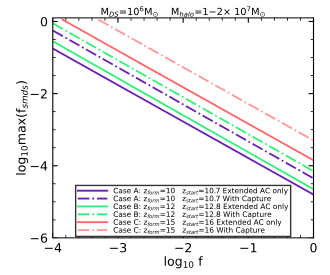 The width and height of the screenshot is (330, 275). Describe the element at coordinates (183, 11) in the screenshot. I see `chart-title: M$_{DS}$=10$^{6}$M$_{⊙}$ M$_{halo}$=1−2× 10$^{7}$M$_{⊙}$` at that location.